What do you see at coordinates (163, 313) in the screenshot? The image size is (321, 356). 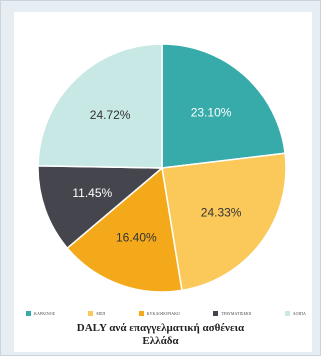 I see `legend-label: ΚΥΚΛΟΦΟΡΙΑΚΟ` at bounding box center [163, 313].